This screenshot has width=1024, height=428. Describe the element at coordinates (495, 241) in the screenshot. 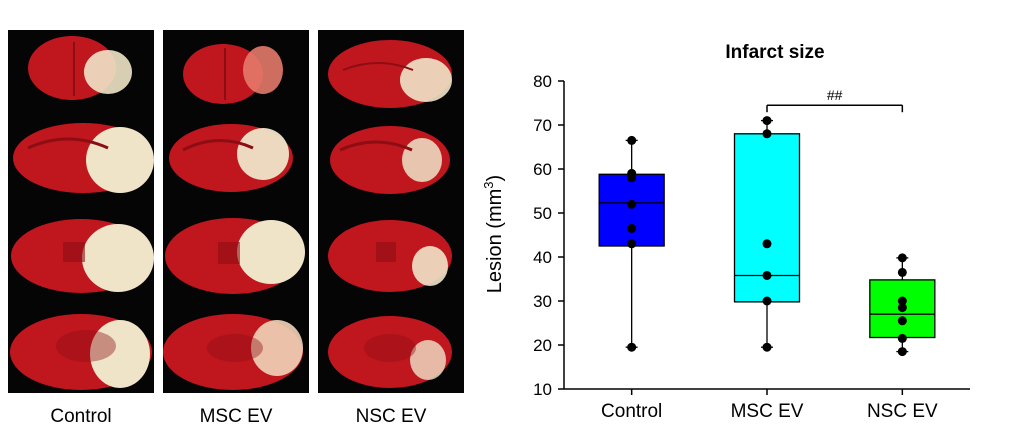

I see `y-axis-label-base: Lesion (mm` at that location.